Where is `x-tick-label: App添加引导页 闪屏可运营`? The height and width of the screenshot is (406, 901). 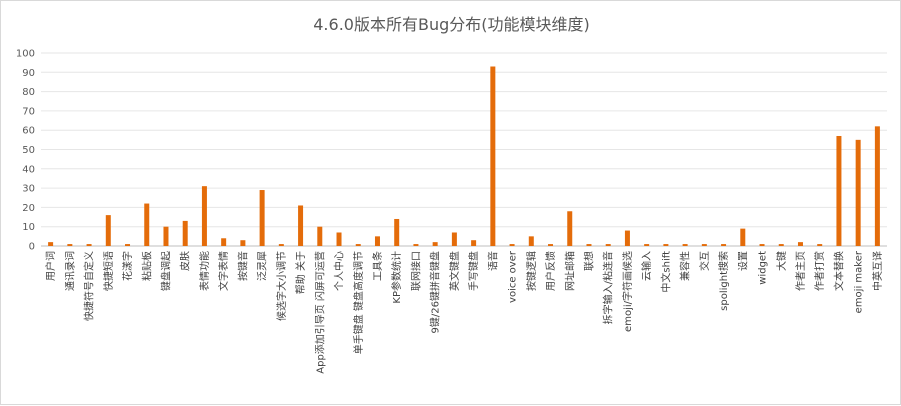
x-tick-label: App添加引导页 闪屏可运营 is located at coordinates (319, 312).